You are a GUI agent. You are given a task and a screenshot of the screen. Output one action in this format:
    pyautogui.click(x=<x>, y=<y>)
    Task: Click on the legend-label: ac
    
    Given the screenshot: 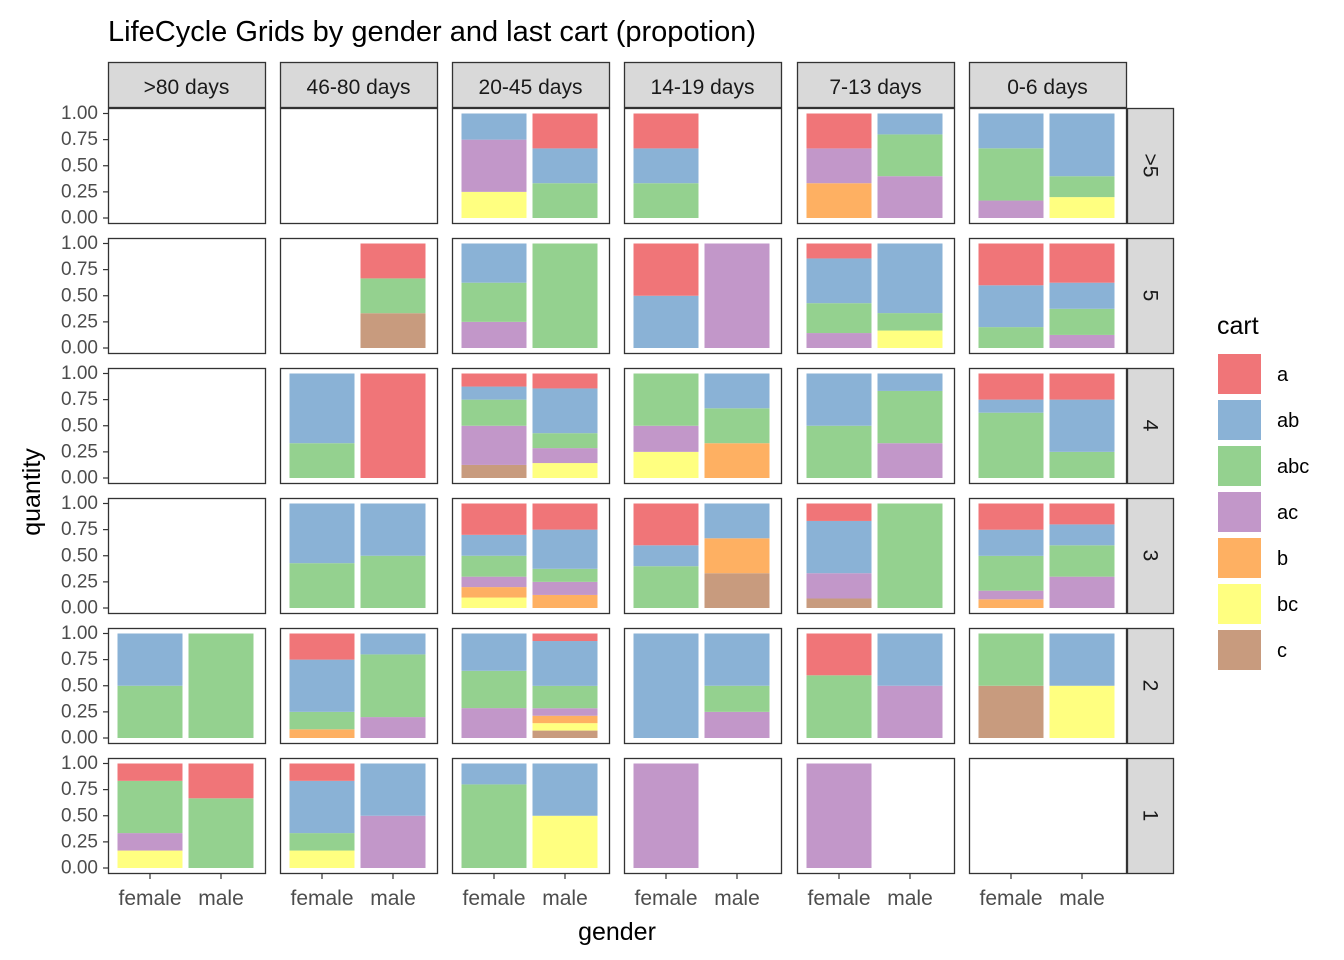 What is the action you would take?
    pyautogui.click(x=1287, y=513)
    